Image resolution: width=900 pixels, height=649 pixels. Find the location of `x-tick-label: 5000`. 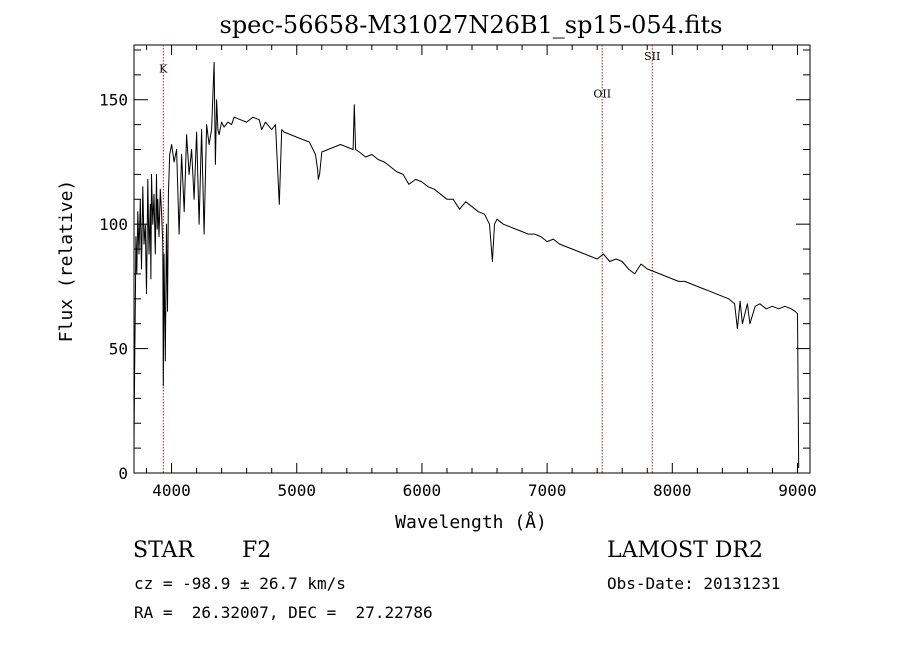

x-tick-label: 5000 is located at coordinates (296, 490).